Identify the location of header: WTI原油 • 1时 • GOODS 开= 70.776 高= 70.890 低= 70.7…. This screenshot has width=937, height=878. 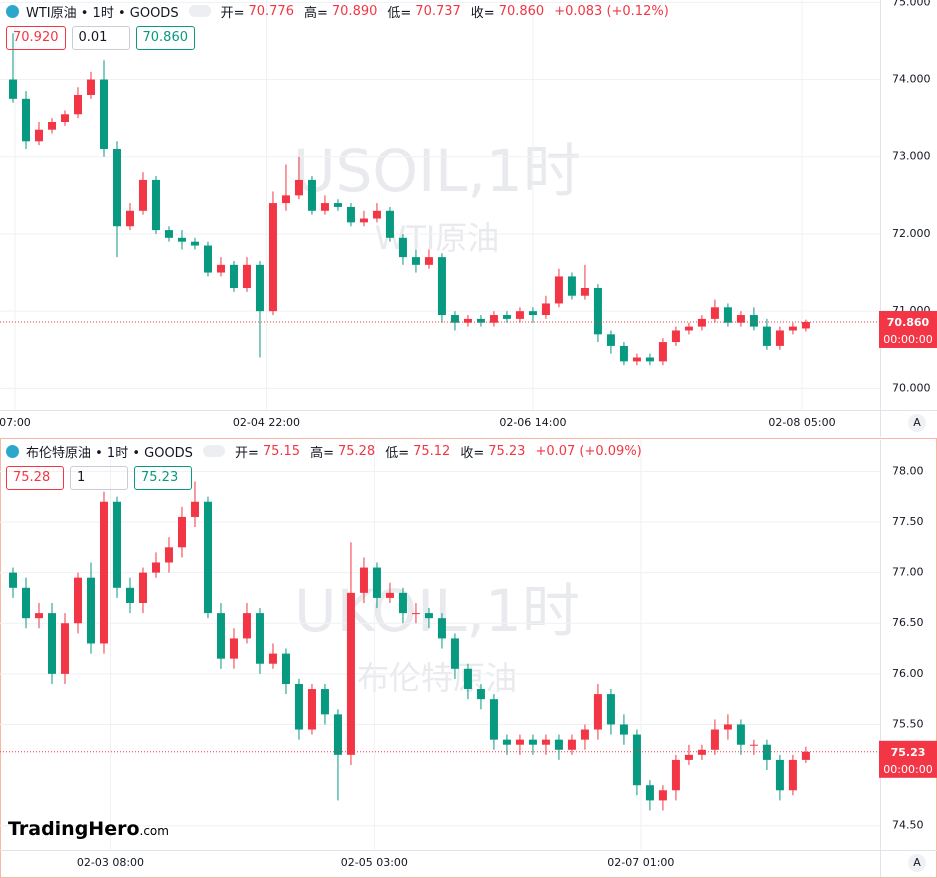
(340, 25).